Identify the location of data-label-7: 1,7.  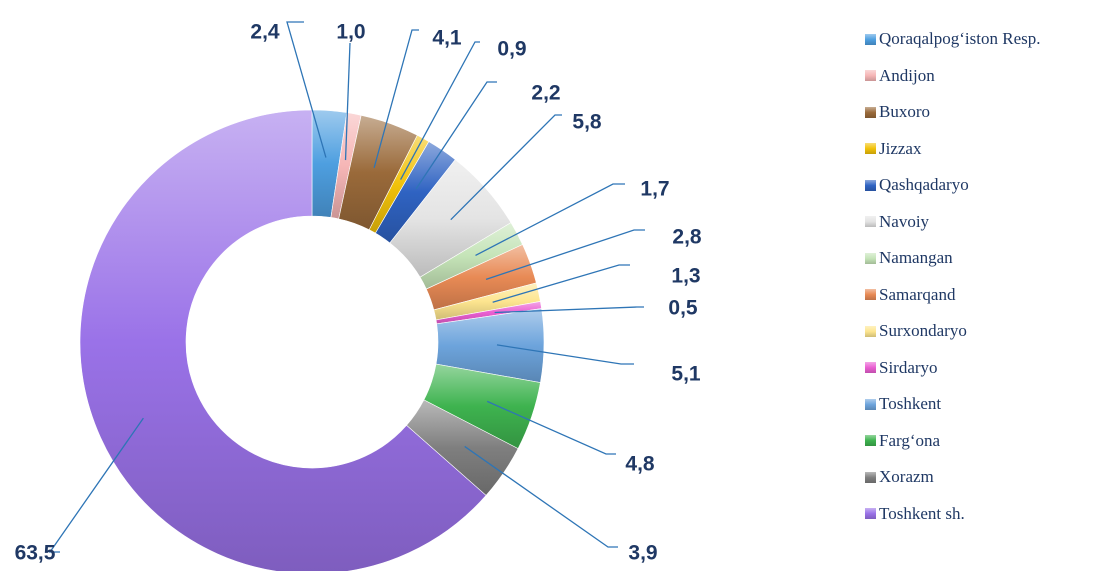
(654, 189).